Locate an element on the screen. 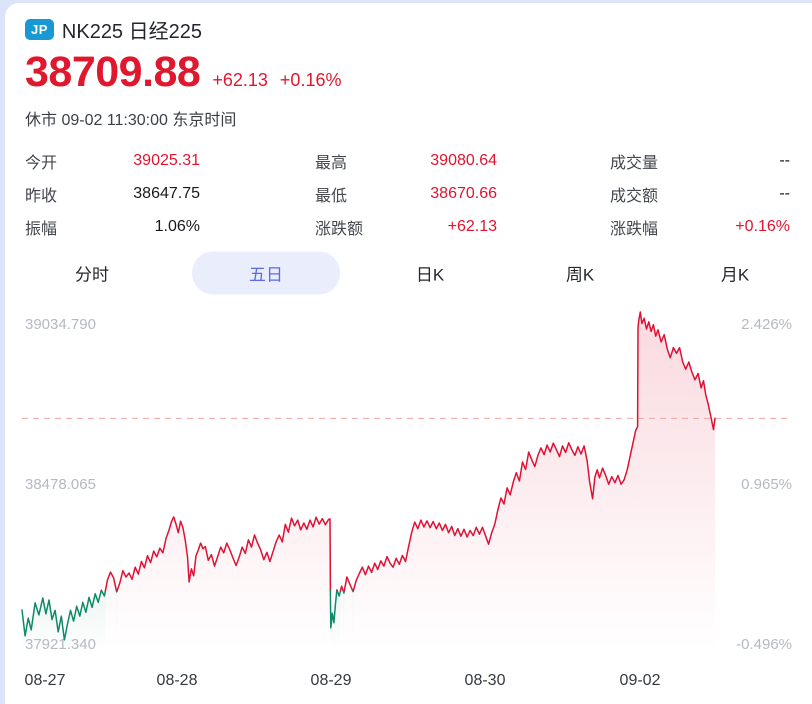  stat-high-value: 39080.64 is located at coordinates (463, 160).